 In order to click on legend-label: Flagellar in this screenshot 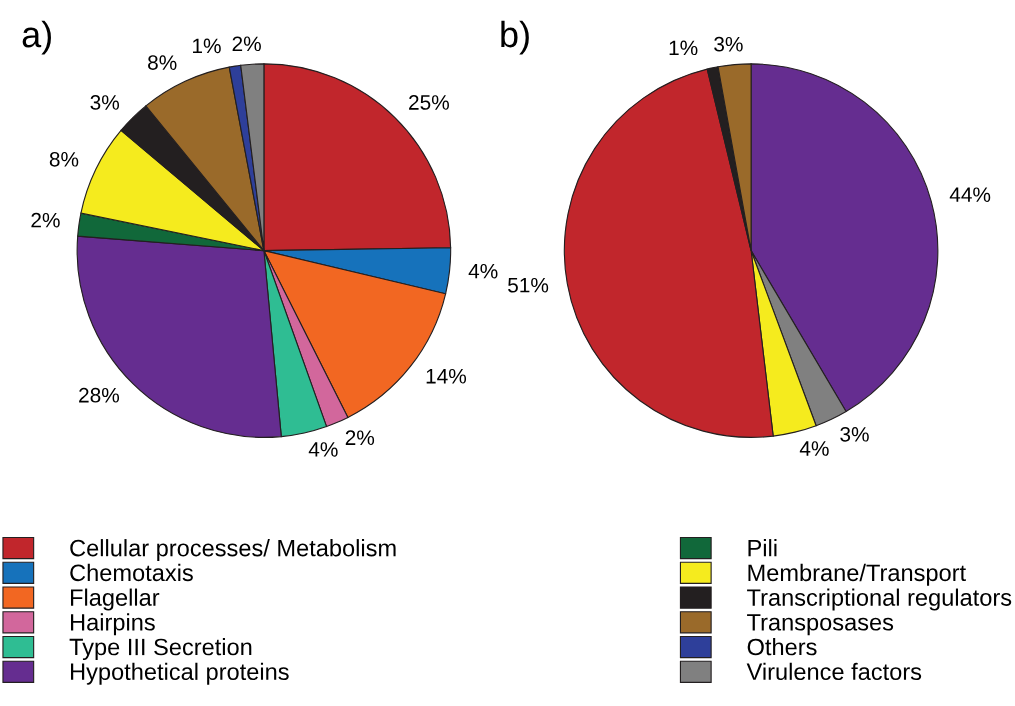, I will do `click(115, 599)`.